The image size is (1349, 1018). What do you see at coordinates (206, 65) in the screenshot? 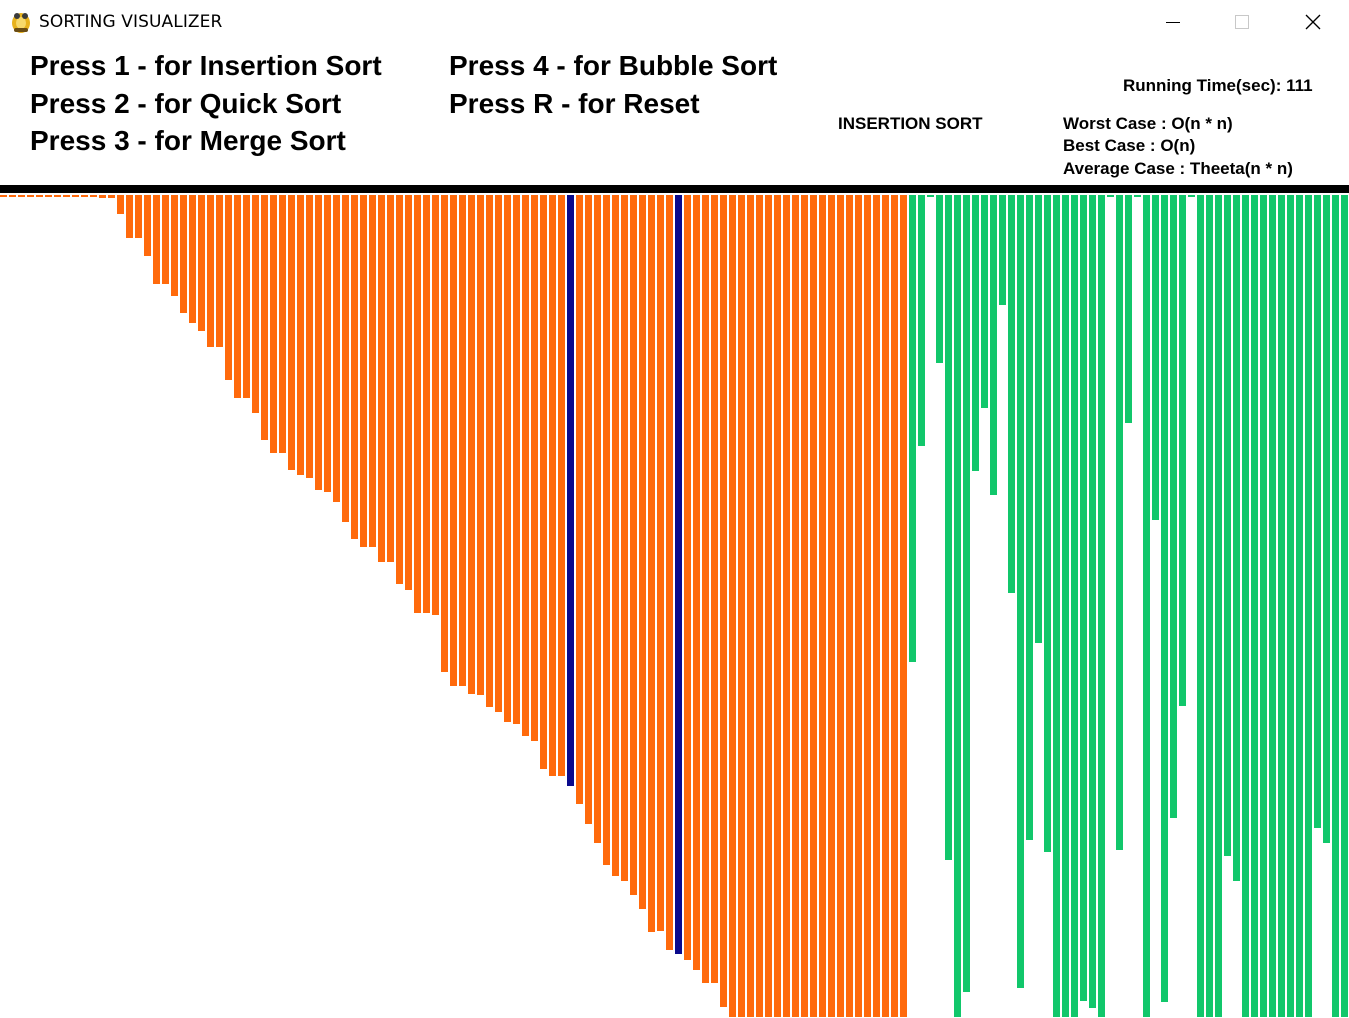
I see `instruction-insertion-sort: Press 1 - for Insertion Sort` at bounding box center [206, 65].